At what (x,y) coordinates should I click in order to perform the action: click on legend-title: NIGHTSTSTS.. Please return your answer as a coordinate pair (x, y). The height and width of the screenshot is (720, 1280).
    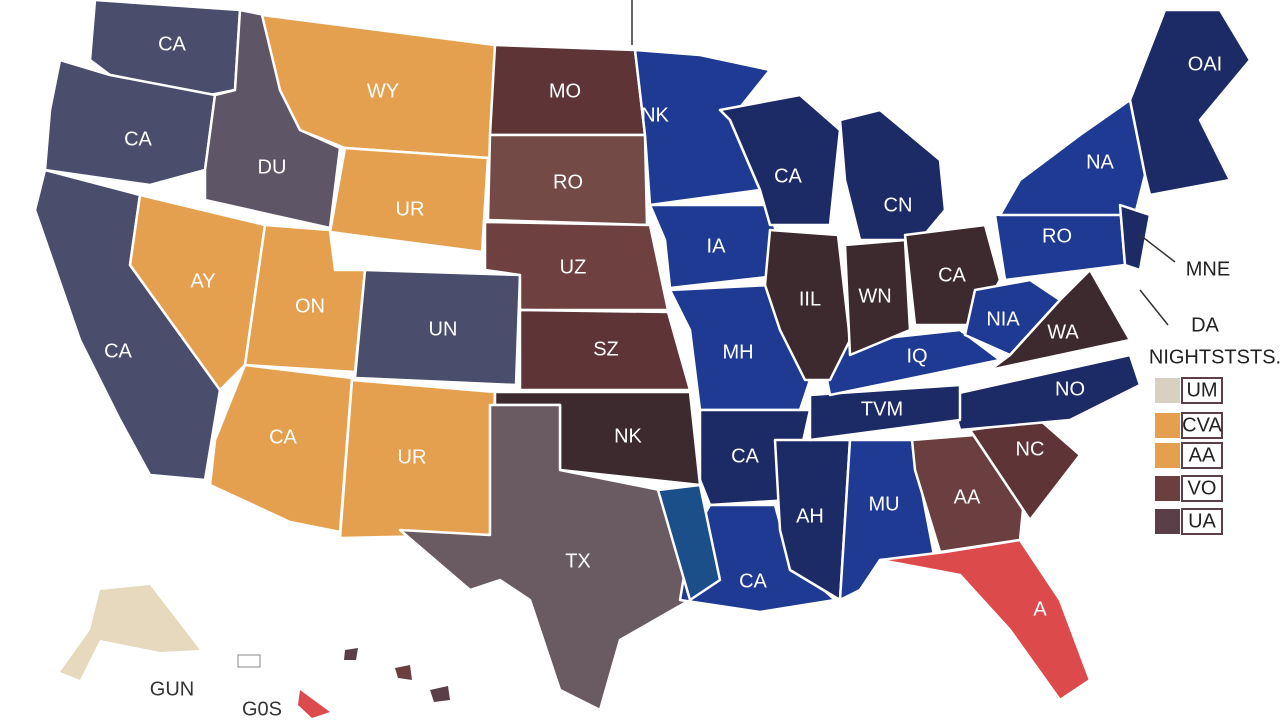
    Looking at the image, I should click on (1214, 357).